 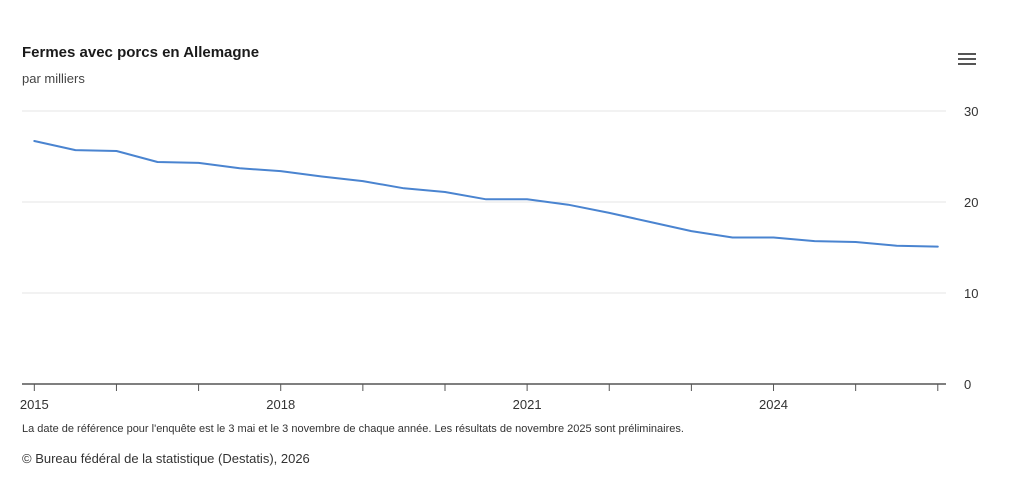 What do you see at coordinates (53, 78) in the screenshot?
I see `chart-subtitle: par milliers` at bounding box center [53, 78].